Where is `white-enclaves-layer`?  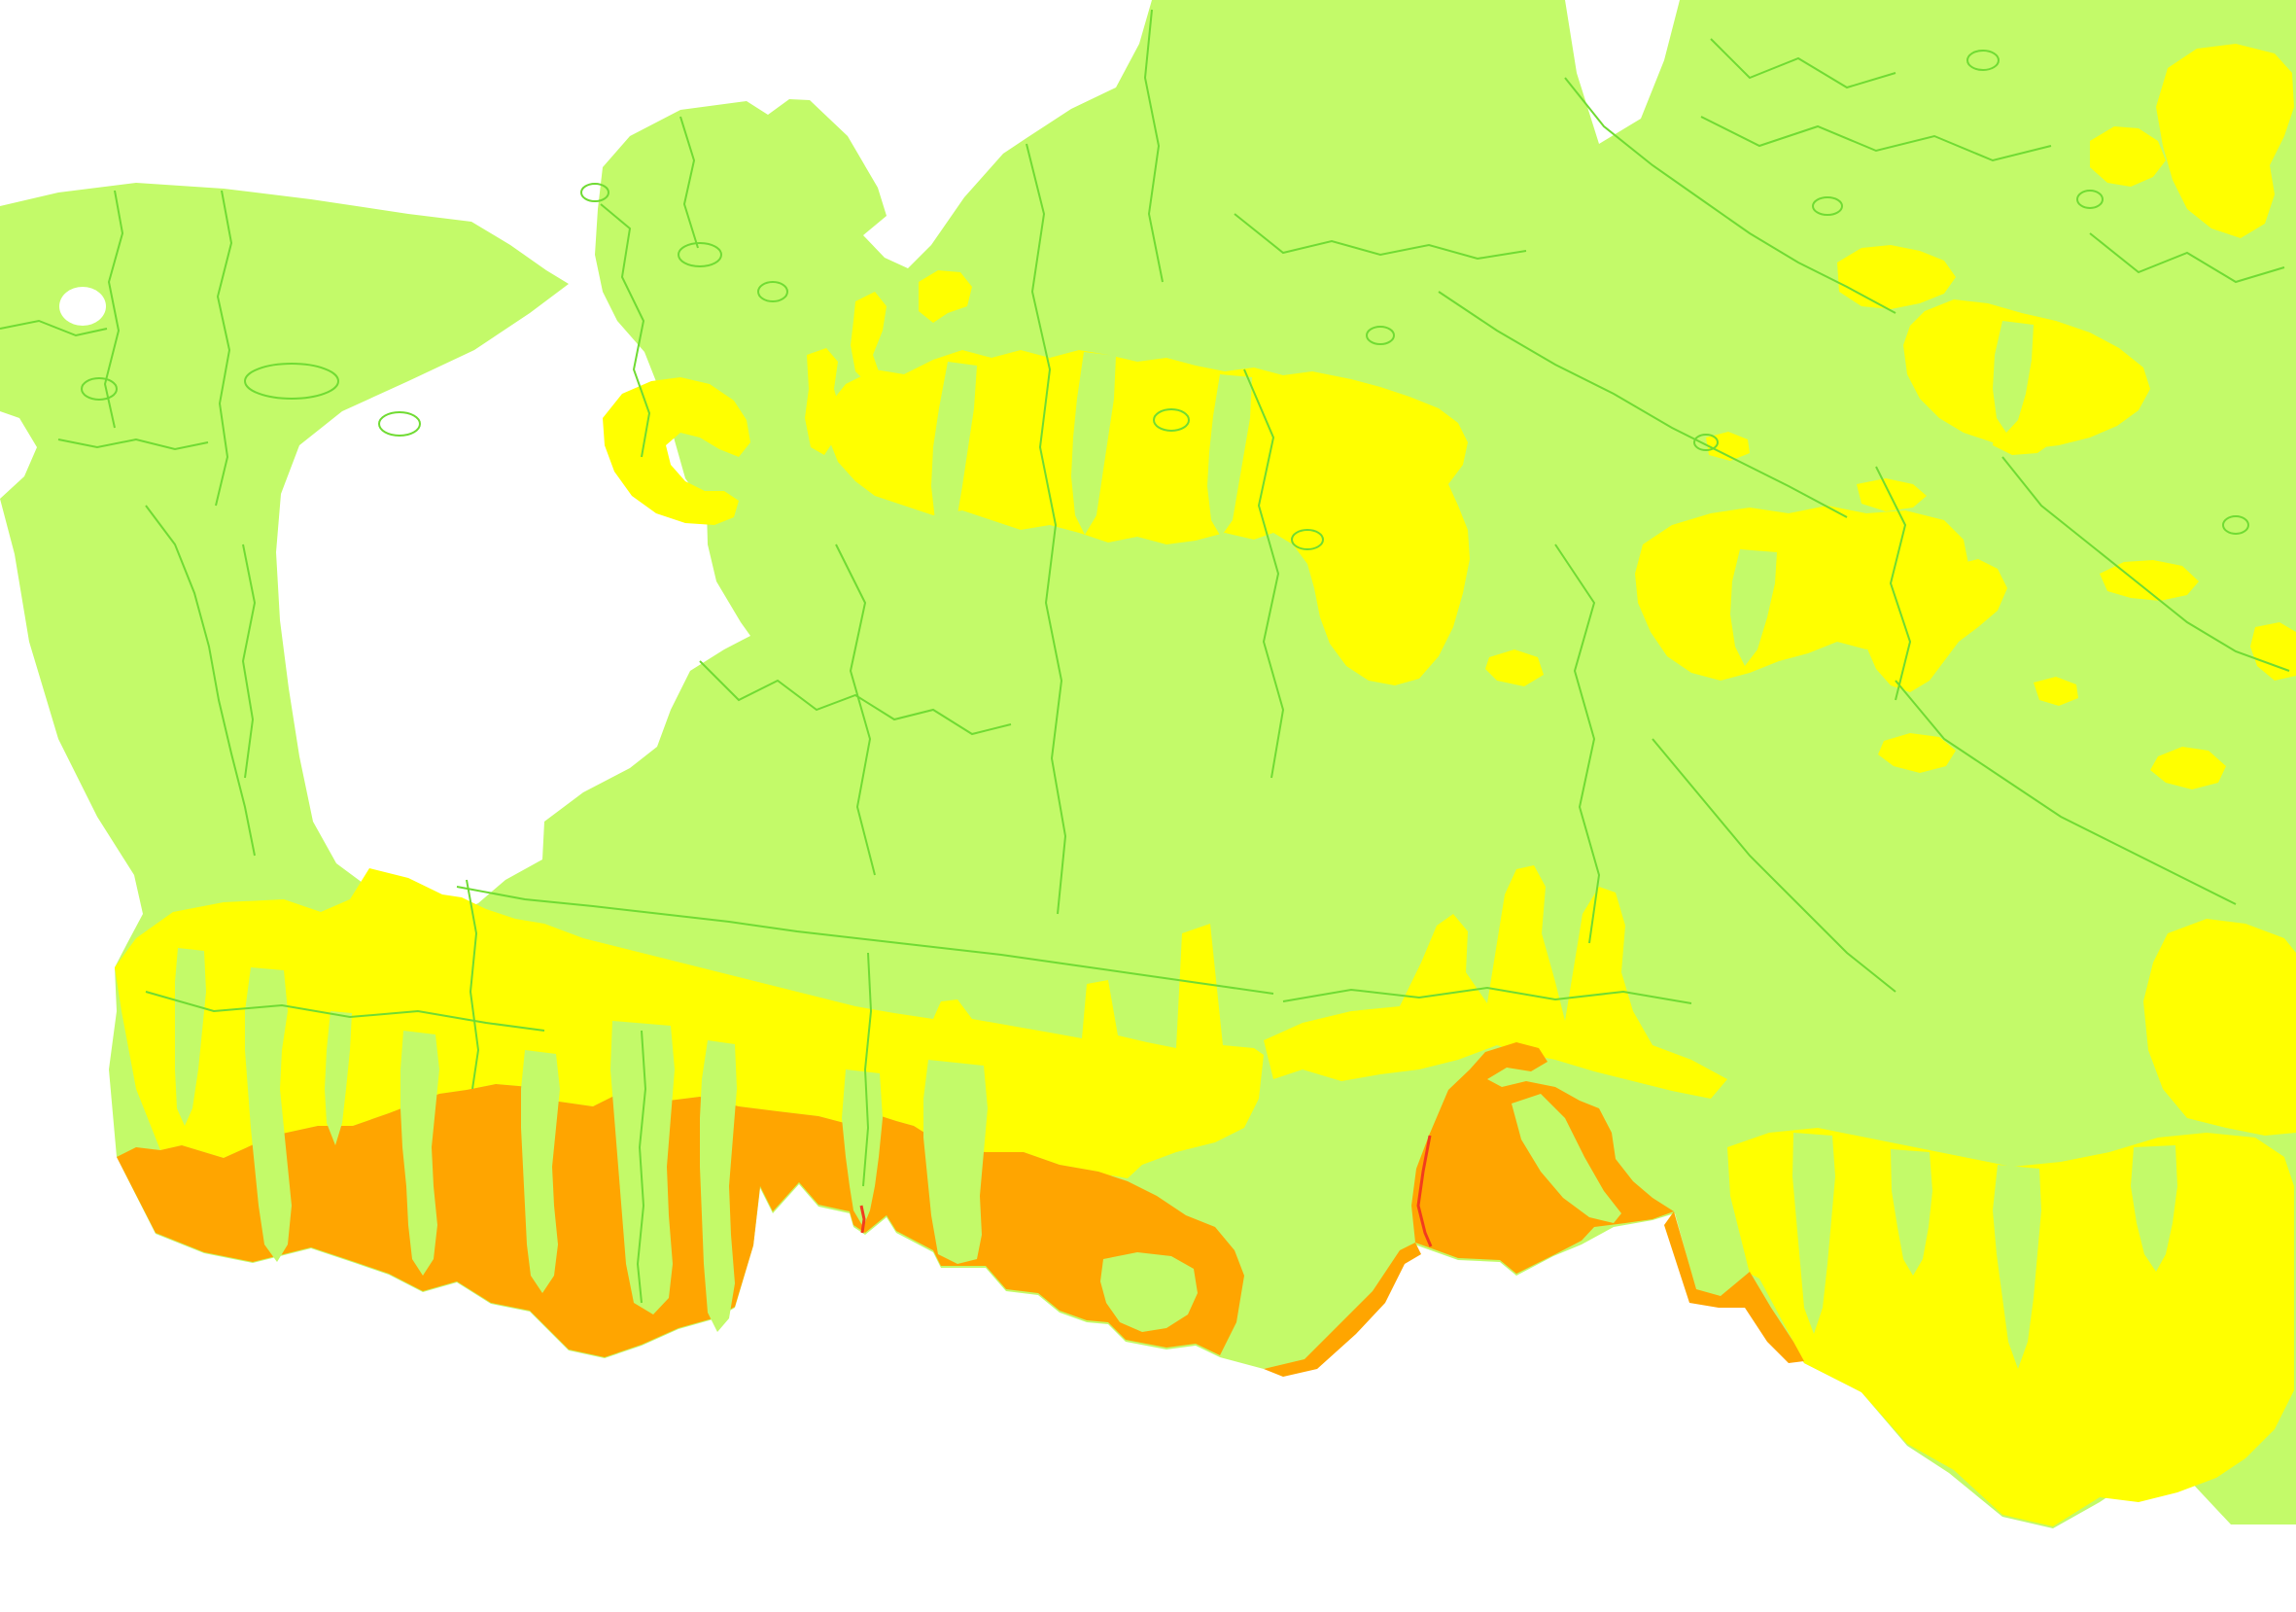
white-enclaves-layer is located at coordinates (82, 306).